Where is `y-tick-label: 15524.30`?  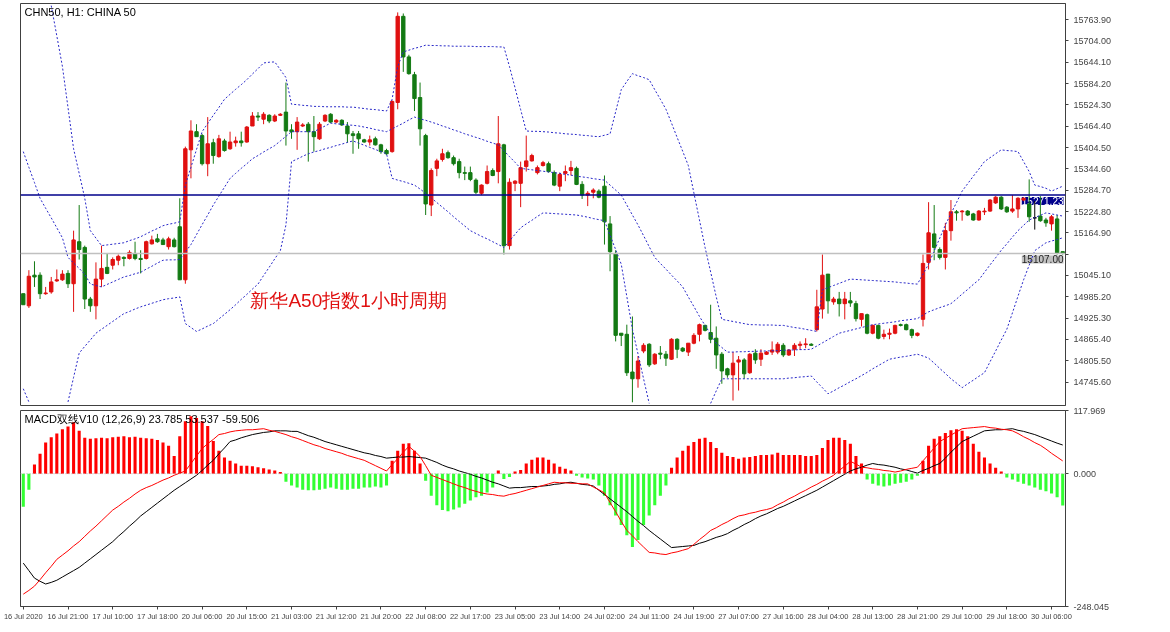 y-tick-label: 15524.30 is located at coordinates (1092, 104).